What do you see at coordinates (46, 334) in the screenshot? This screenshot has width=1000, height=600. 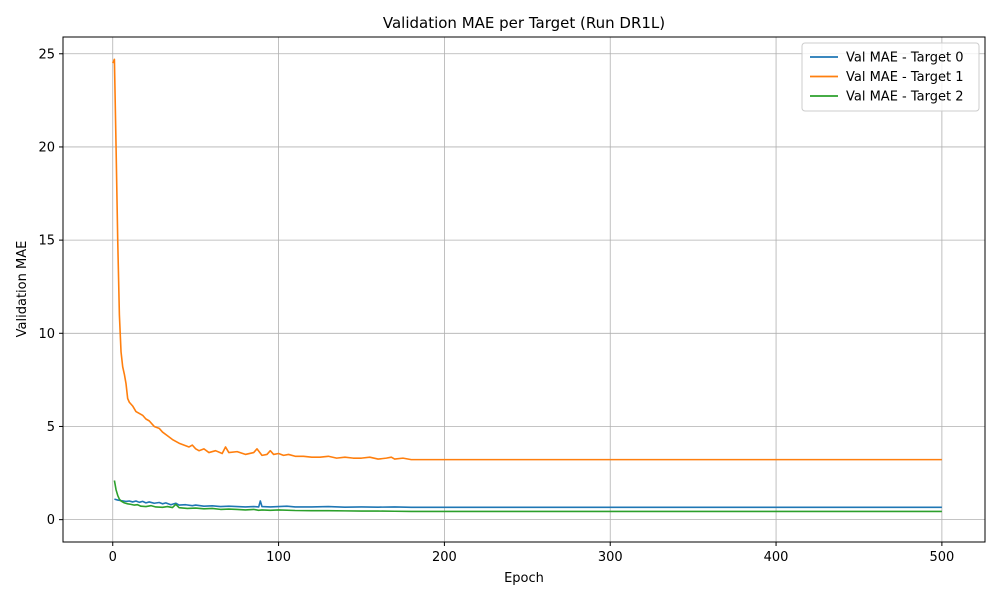 I see `y-tick-label: 10` at bounding box center [46, 334].